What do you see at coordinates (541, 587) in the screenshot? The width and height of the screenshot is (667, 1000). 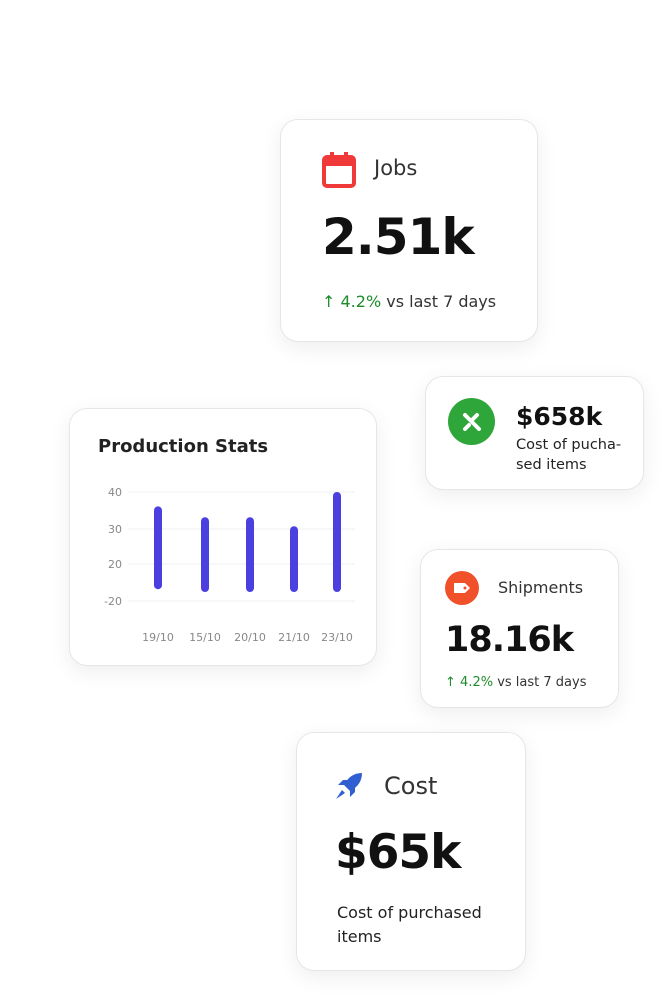 I see `shipments-label: Shipments` at bounding box center [541, 587].